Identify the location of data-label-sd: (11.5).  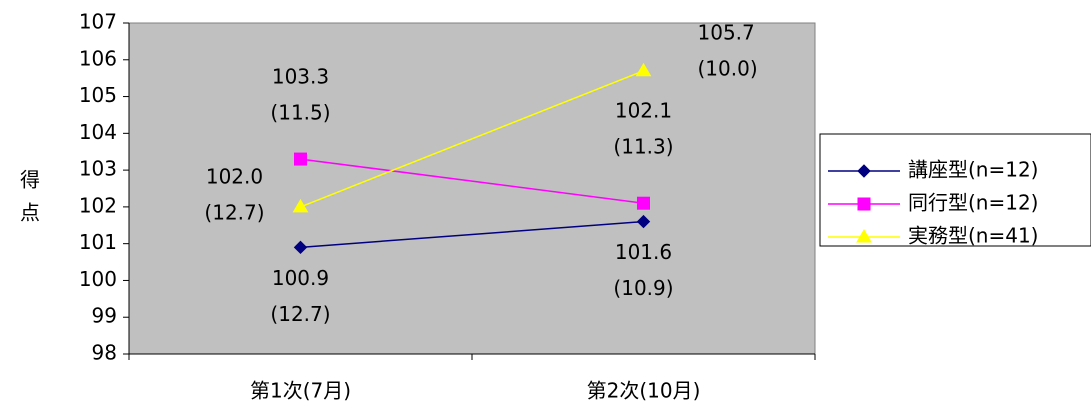
(300, 113).